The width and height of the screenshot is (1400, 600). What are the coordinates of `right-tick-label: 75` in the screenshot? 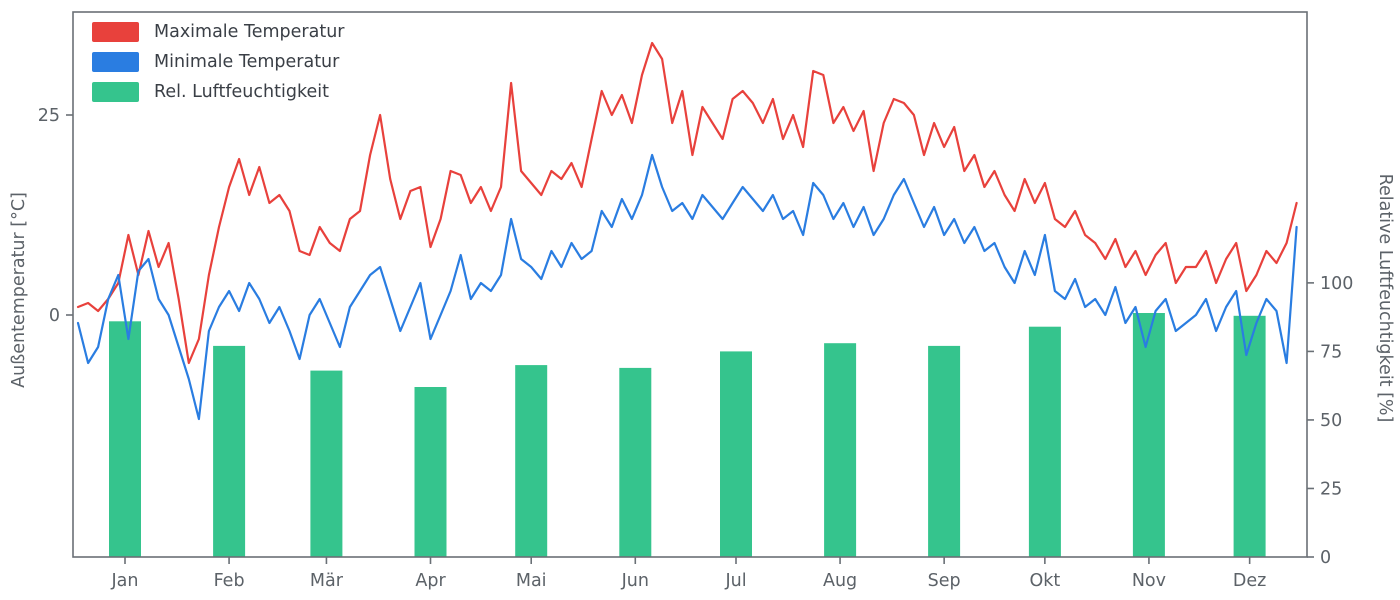 It's located at (1331, 352).